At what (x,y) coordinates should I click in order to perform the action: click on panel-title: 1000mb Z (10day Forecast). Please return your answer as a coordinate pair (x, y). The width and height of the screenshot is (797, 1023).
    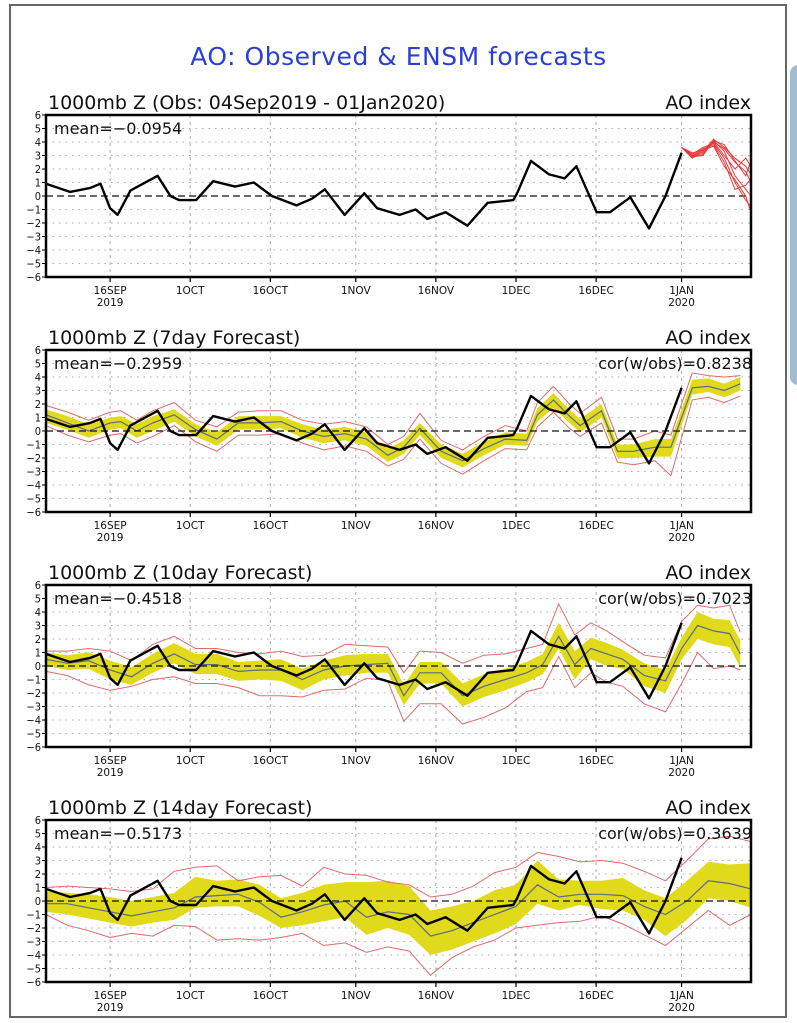
    Looking at the image, I should click on (180, 573).